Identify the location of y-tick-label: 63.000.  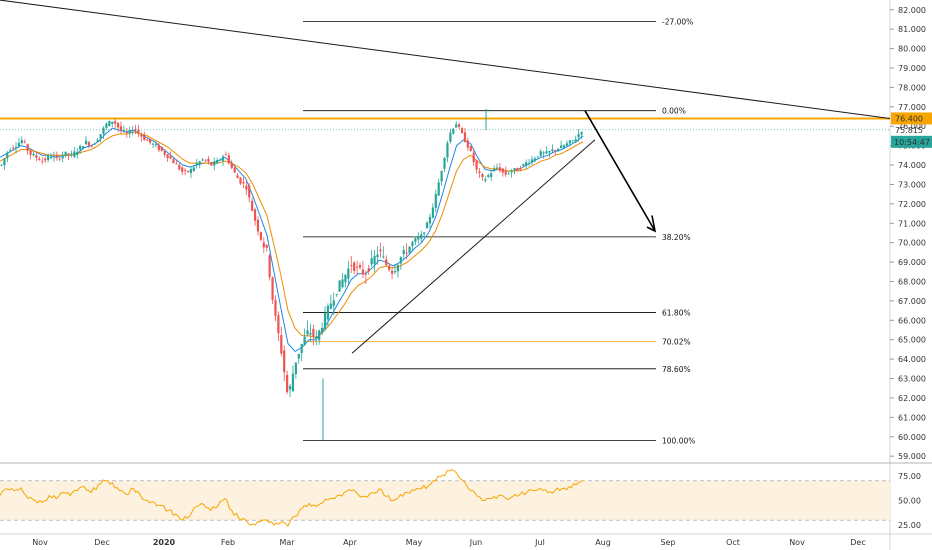
(912, 379).